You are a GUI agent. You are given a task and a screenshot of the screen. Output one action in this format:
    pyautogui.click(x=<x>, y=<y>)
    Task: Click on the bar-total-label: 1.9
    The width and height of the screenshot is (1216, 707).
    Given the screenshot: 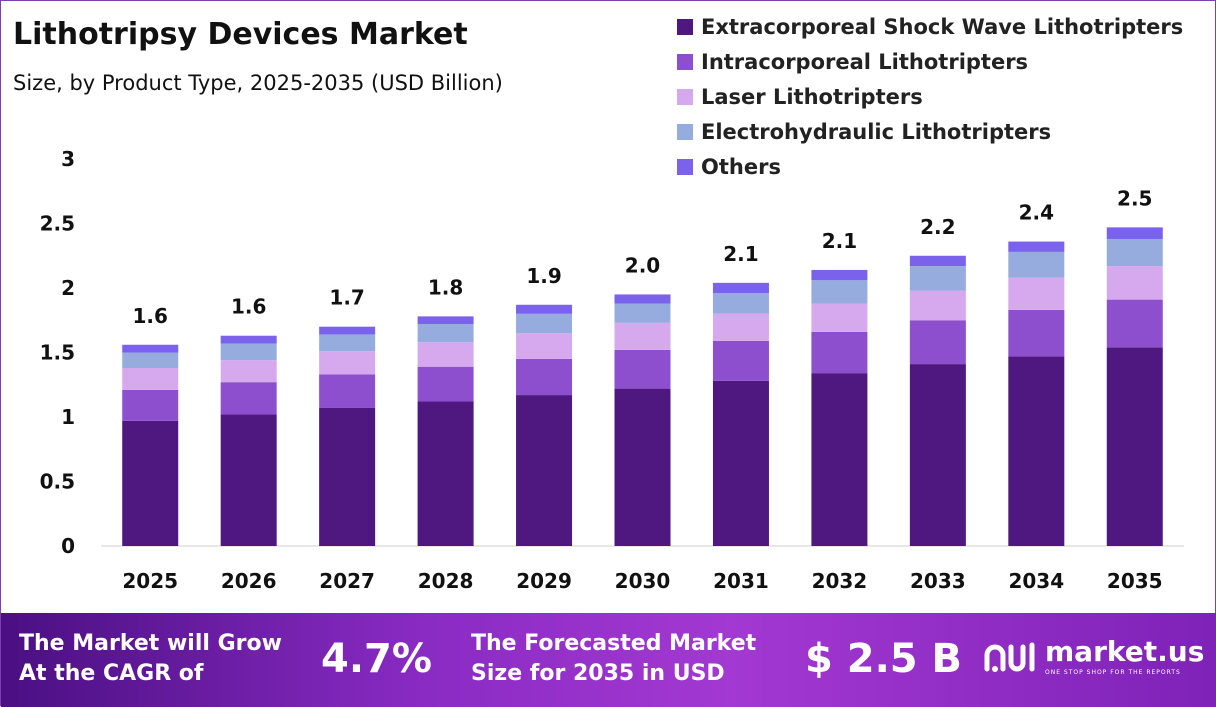 What is the action you would take?
    pyautogui.click(x=543, y=276)
    